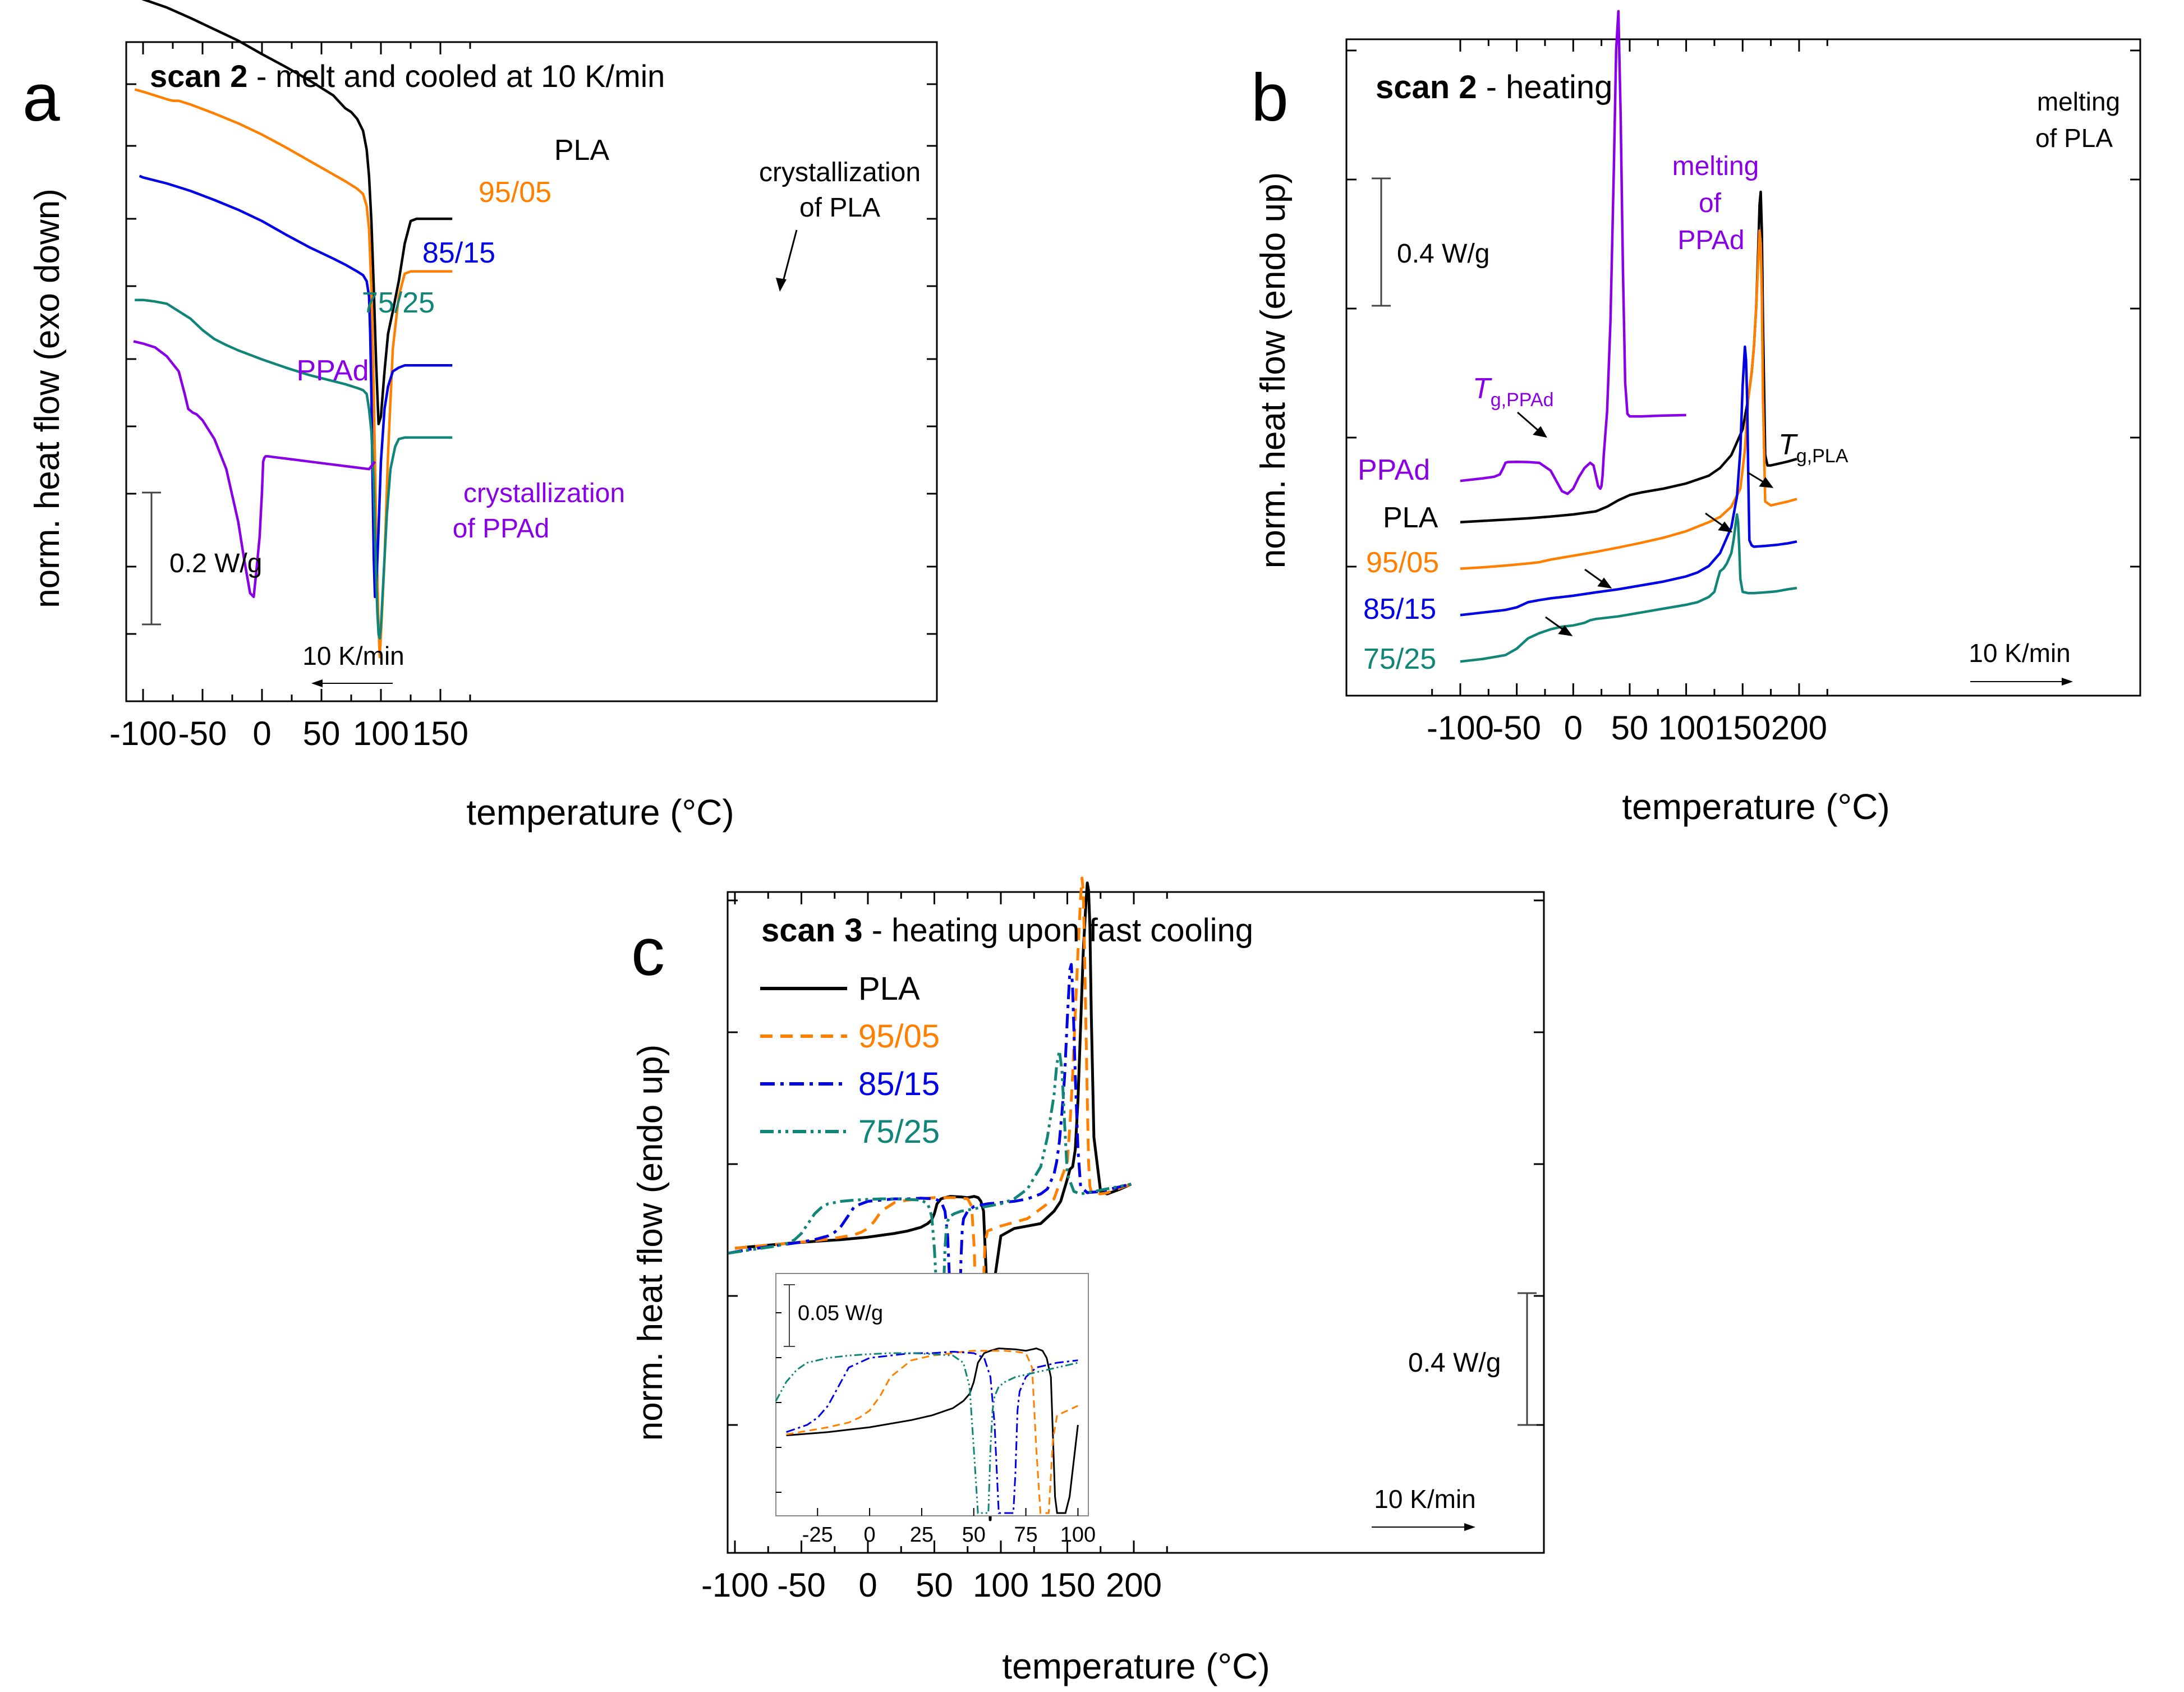 The height and width of the screenshot is (1692, 2184). Describe the element at coordinates (515, 192) in the screenshot. I see `panel-a-label-95-05: 95/05` at that location.